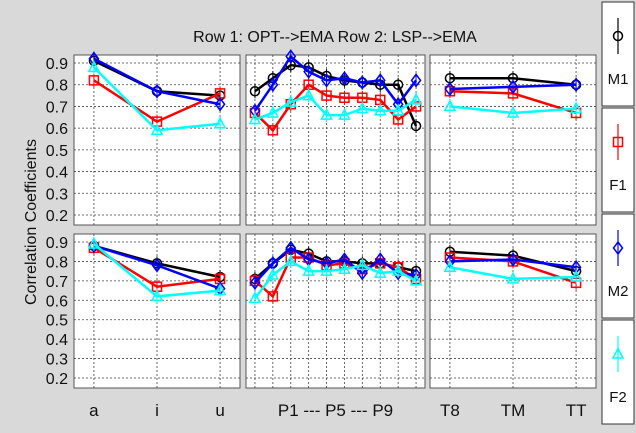 Image resolution: width=636 pixels, height=433 pixels. What do you see at coordinates (618, 54) in the screenshot?
I see `legend-entry-m1: M1` at bounding box center [618, 54].